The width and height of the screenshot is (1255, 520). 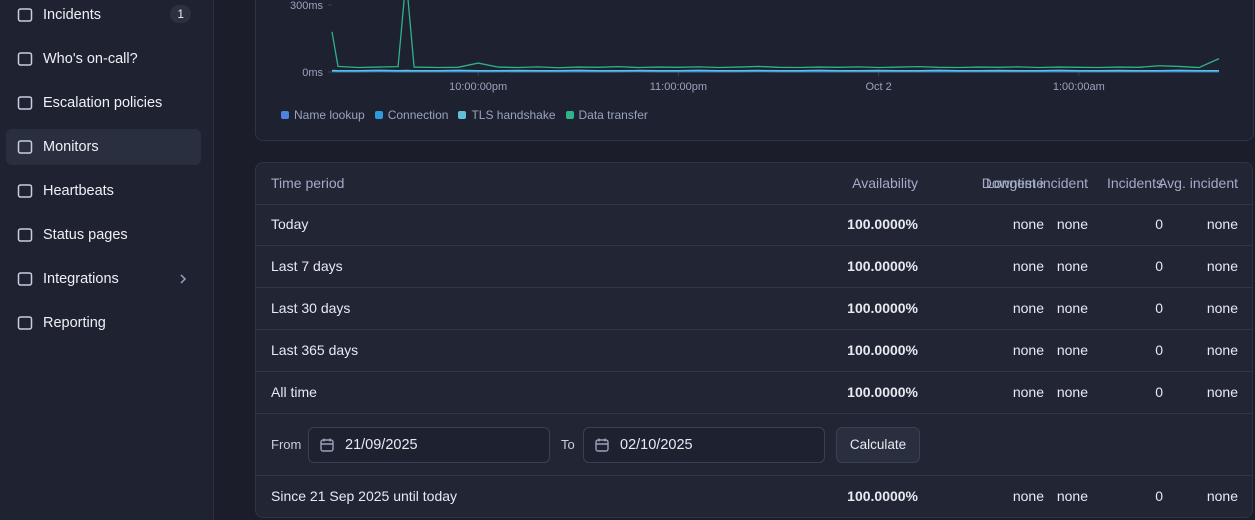 I want to click on cell: Last 30 days, so click(x=311, y=308).